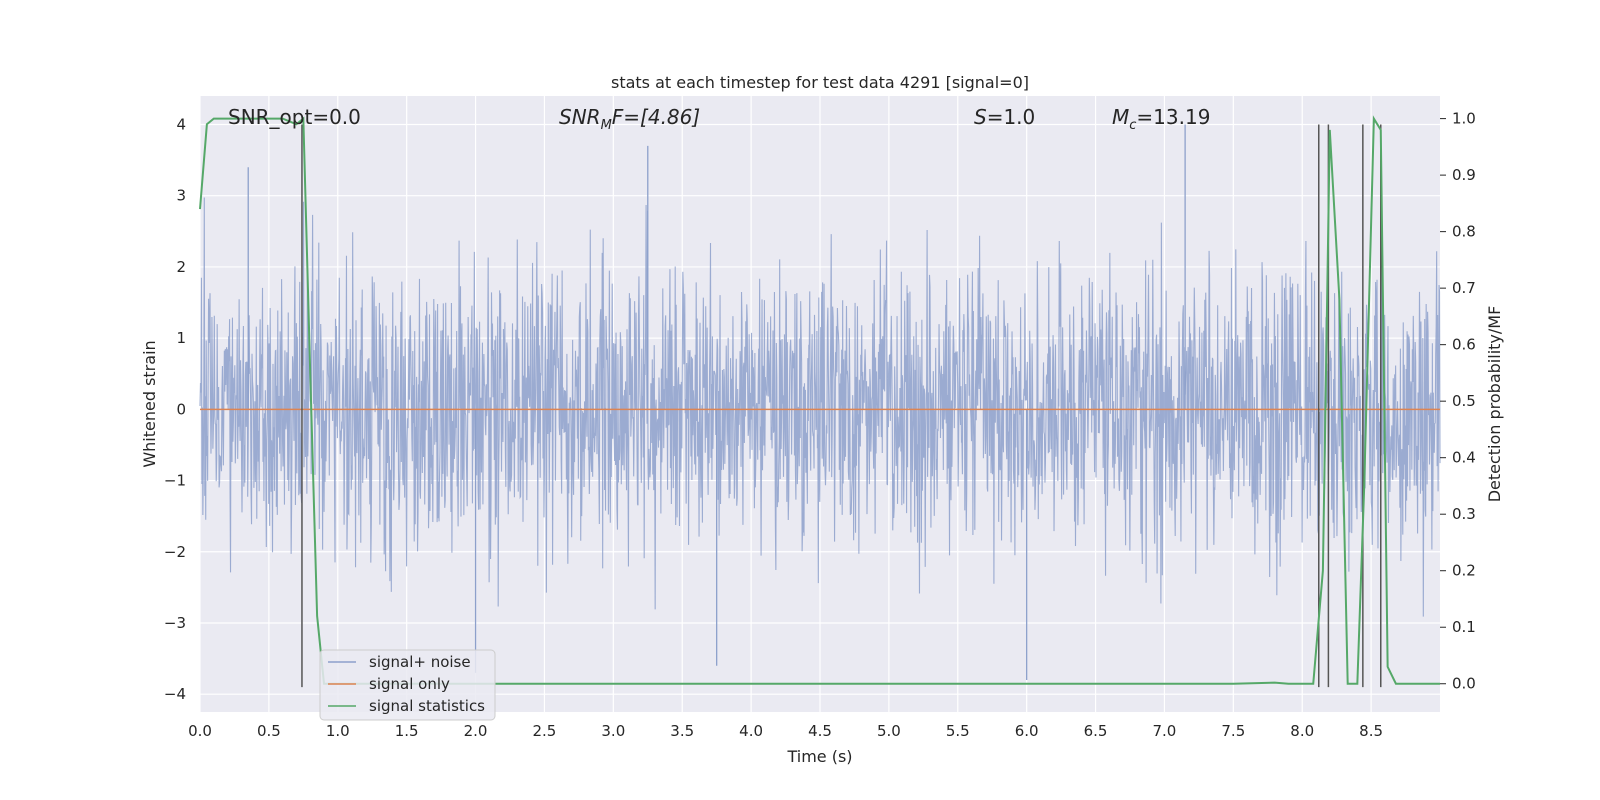 This screenshot has width=1600, height=800. I want to click on y-axis-ticks: 4 3 2 1 0 −1 −2 −3 −4, so click(175, 409).